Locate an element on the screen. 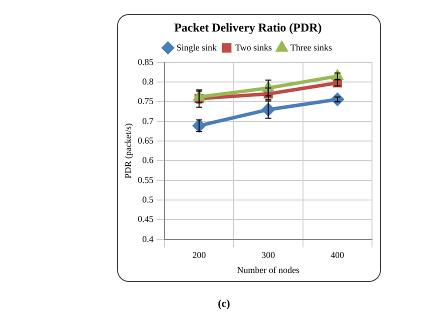 The width and height of the screenshot is (448, 322). y-tick-label: 0.55 is located at coordinates (146, 179).